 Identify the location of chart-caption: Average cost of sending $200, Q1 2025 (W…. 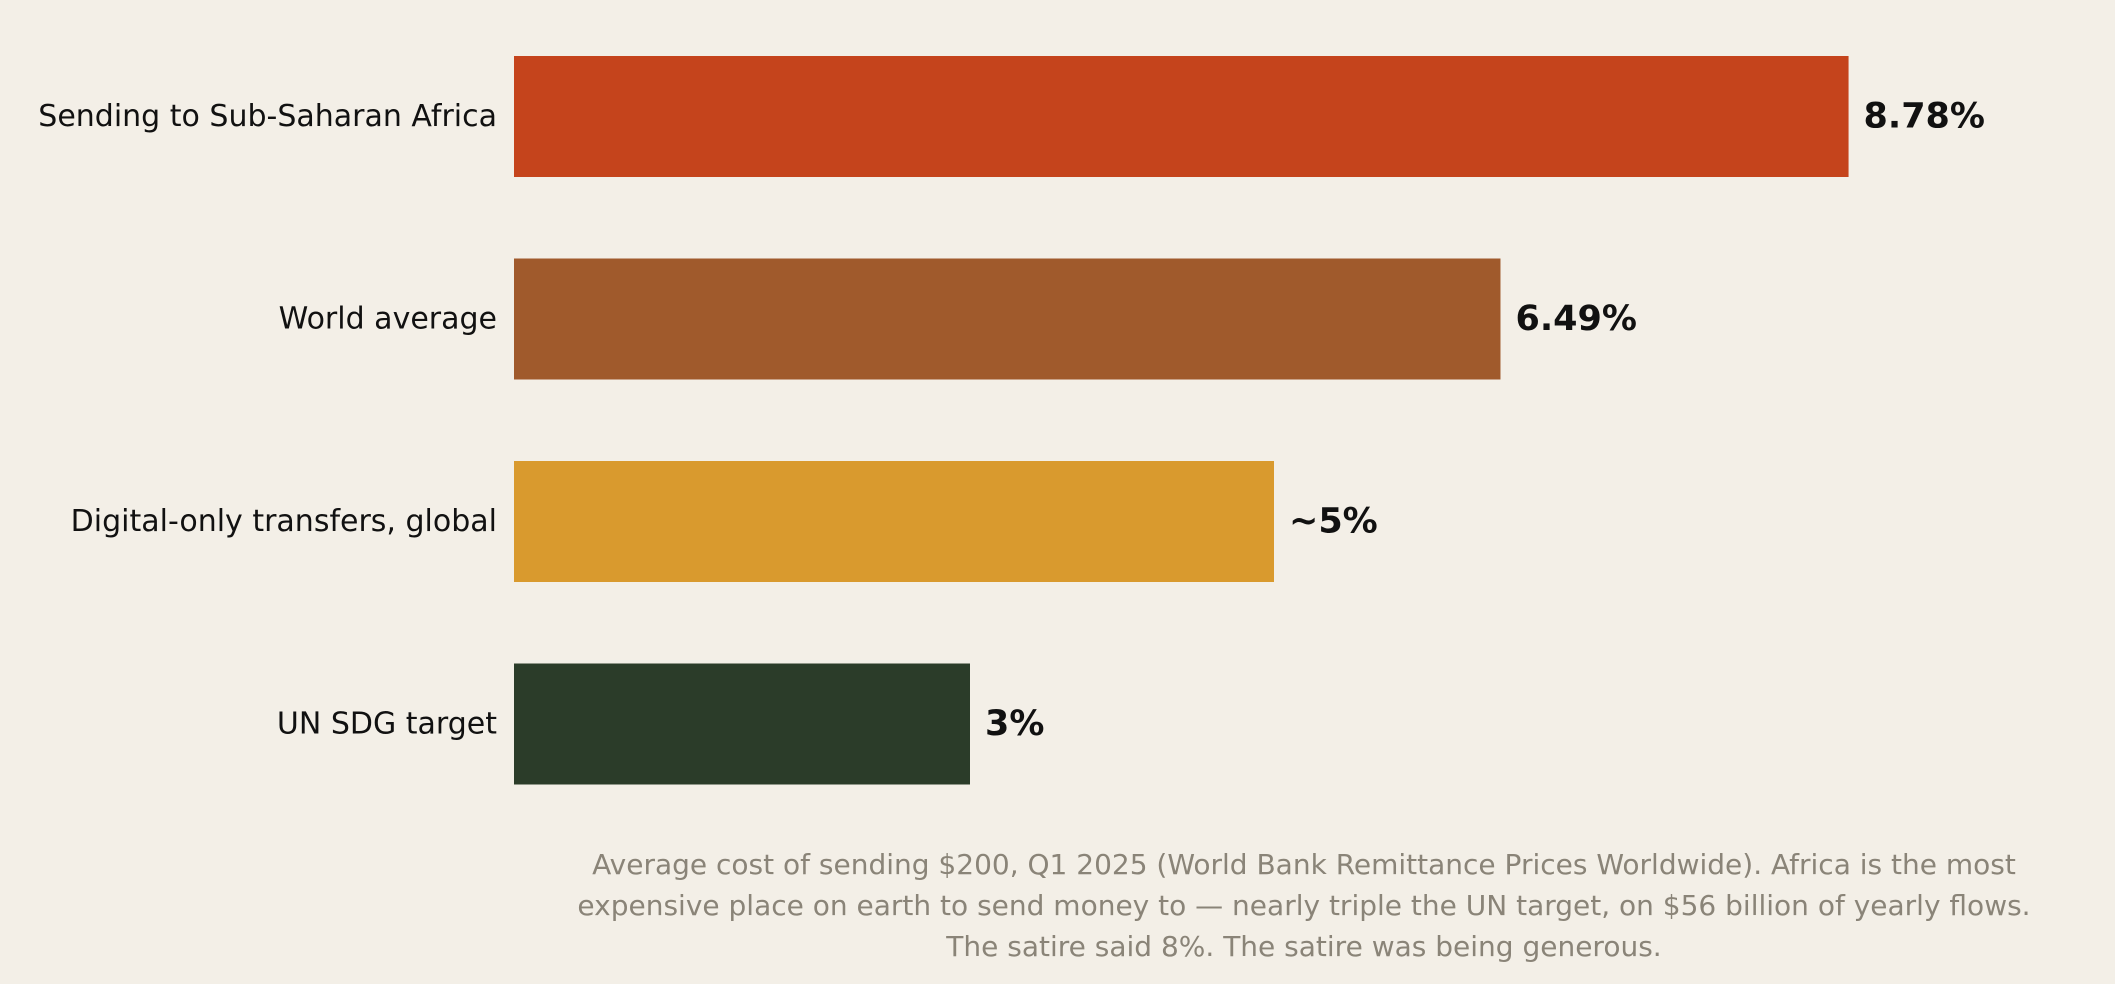
(1304, 905).